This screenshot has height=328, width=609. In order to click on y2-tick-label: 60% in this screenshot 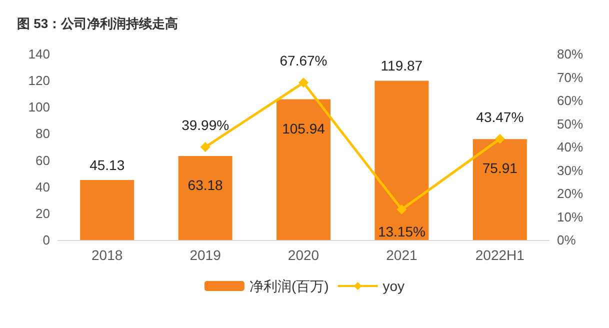, I will do `click(570, 100)`.